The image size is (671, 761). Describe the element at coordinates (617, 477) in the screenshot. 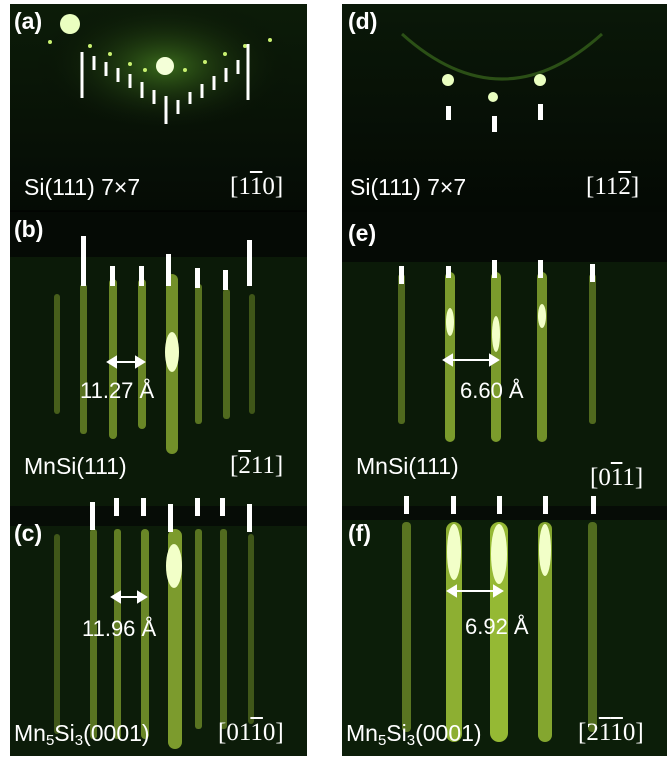

I see `panel-e-direction: [011]` at that location.